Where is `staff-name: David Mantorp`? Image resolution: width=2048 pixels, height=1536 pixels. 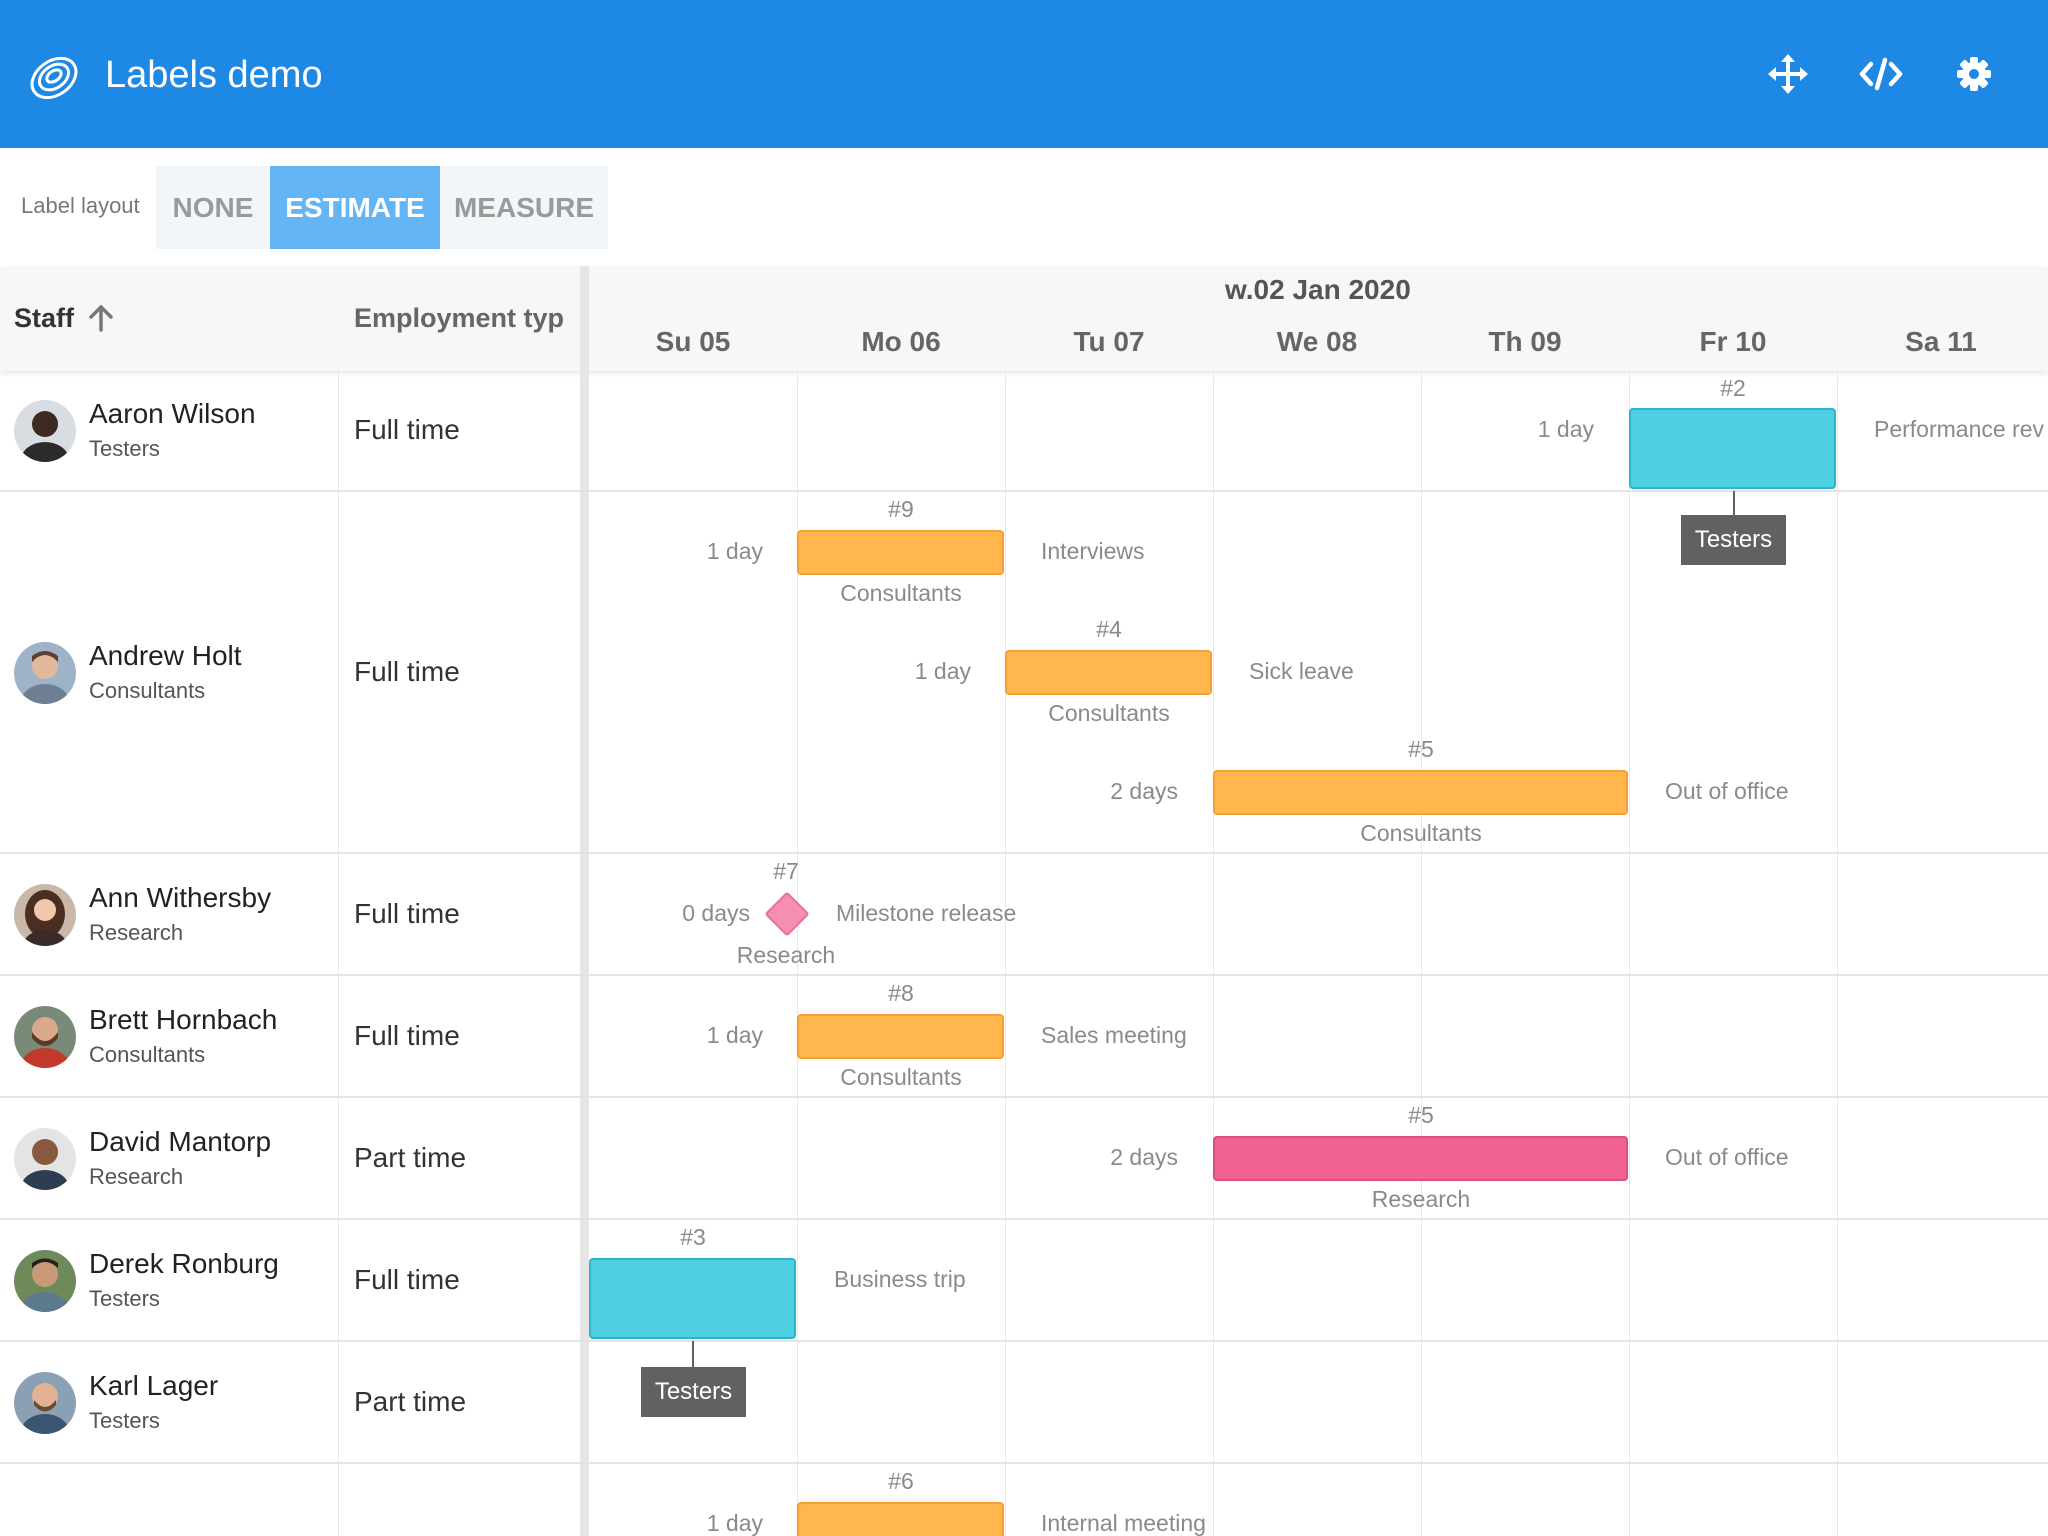 staff-name: David Mantorp is located at coordinates (180, 1141).